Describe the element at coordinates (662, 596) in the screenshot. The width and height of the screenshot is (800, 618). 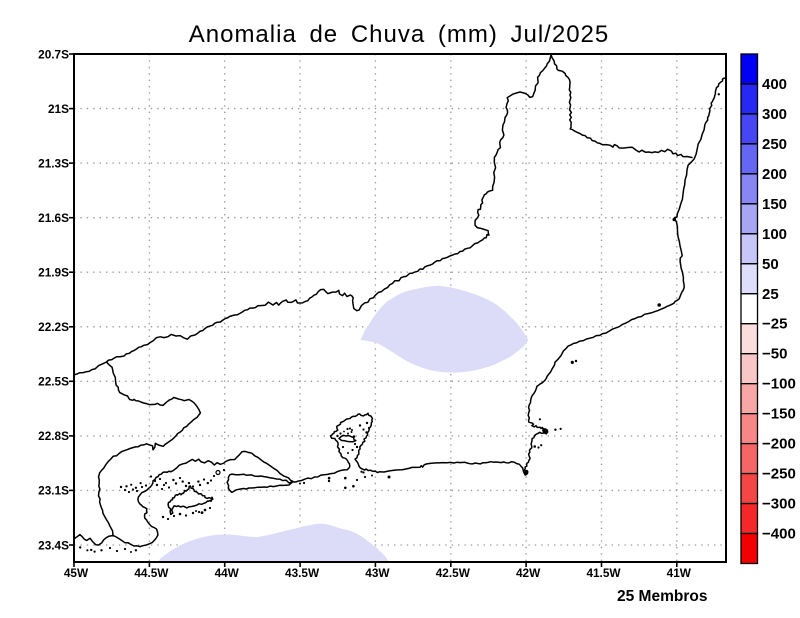
I see `svg-text: 25 Membros` at that location.